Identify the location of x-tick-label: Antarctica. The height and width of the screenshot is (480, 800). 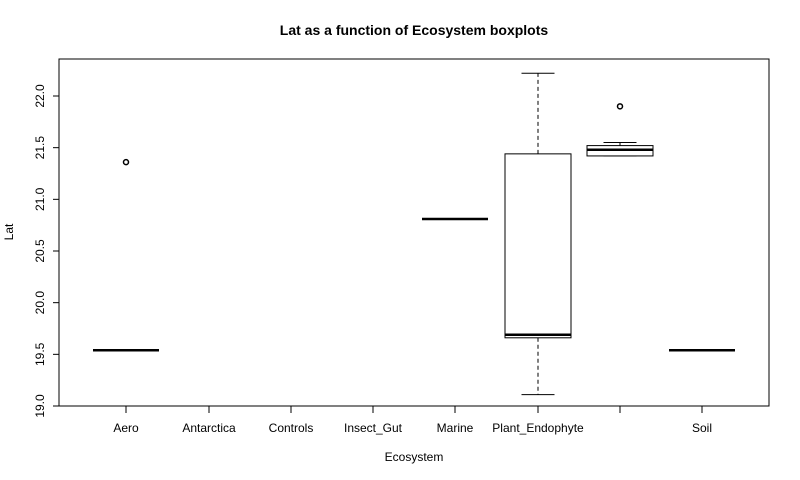
(209, 428).